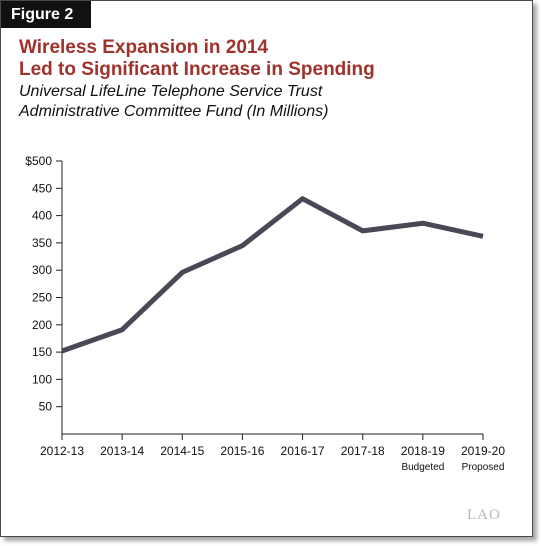  What do you see at coordinates (38, 161) in the screenshot?
I see `y-tick-label: $500` at bounding box center [38, 161].